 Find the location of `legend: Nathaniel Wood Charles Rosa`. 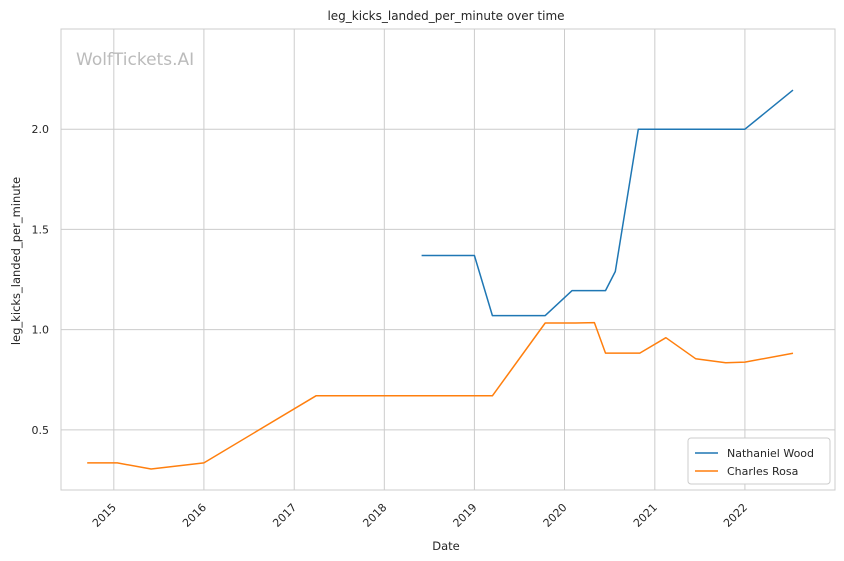

legend: Nathaniel Wood Charles Rosa is located at coordinates (759, 461).